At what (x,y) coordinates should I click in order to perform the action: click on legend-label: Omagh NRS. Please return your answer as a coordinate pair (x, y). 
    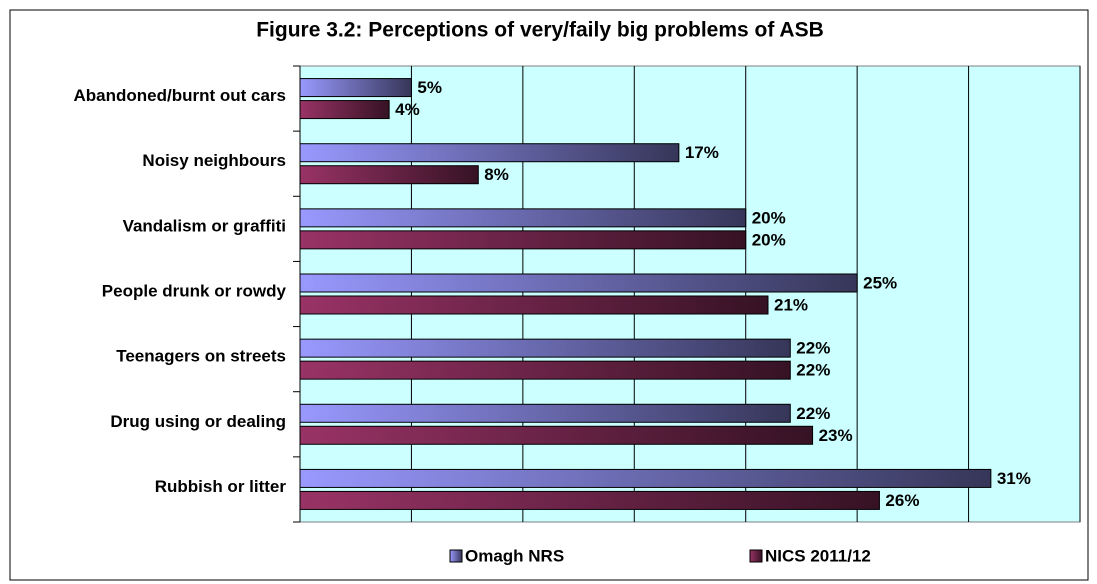
    Looking at the image, I should click on (514, 555).